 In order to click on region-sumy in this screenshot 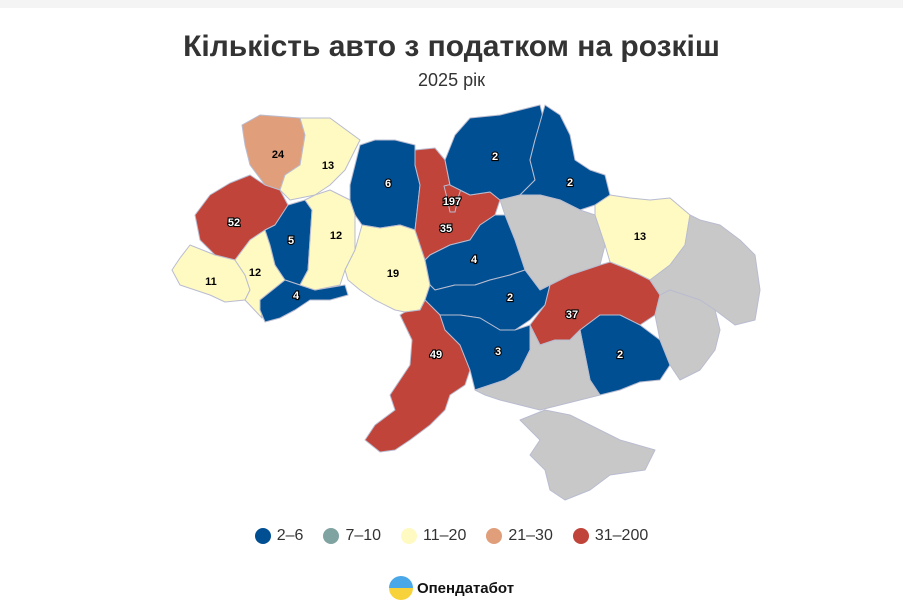, I will do `click(565, 157)`.